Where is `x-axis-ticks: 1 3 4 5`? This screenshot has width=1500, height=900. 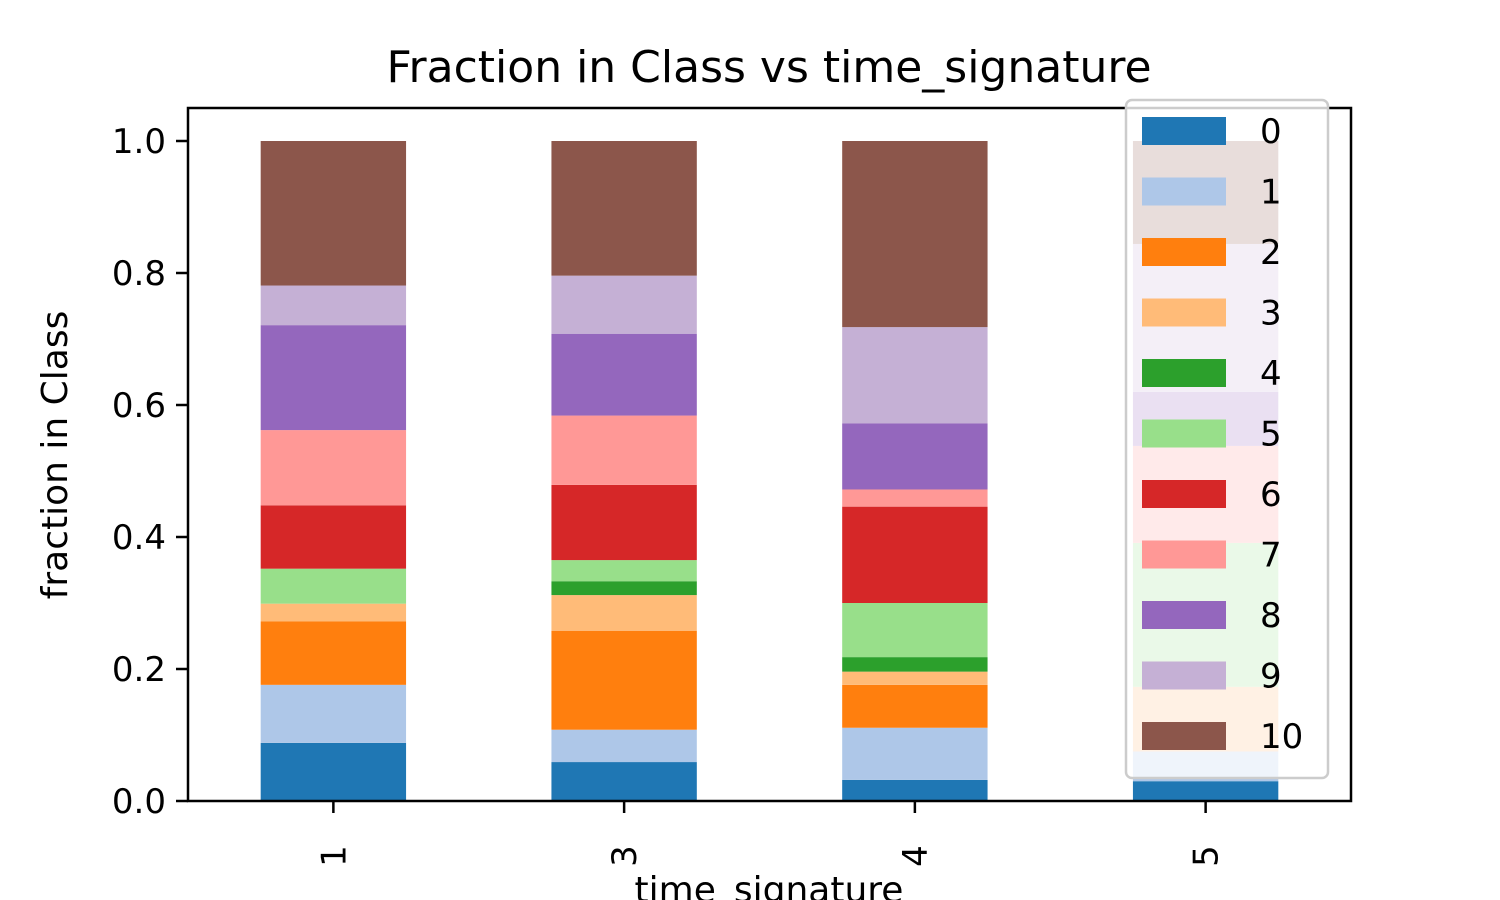
x-axis-ticks: 1 3 4 5 is located at coordinates (770, 834).